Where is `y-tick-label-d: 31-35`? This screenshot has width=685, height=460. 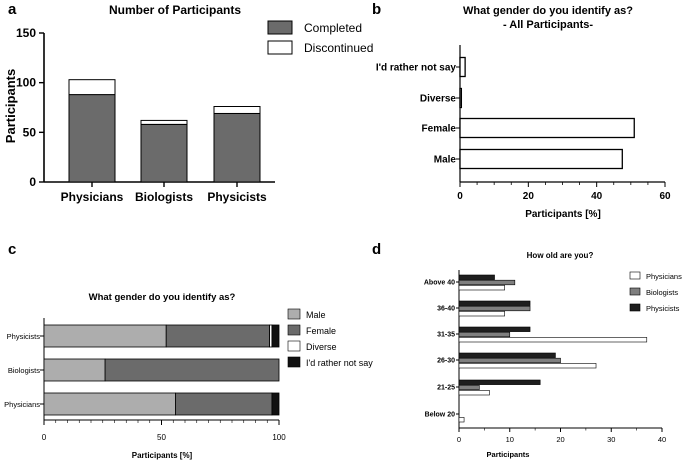
y-tick-label-d: 31-35 is located at coordinates (446, 335).